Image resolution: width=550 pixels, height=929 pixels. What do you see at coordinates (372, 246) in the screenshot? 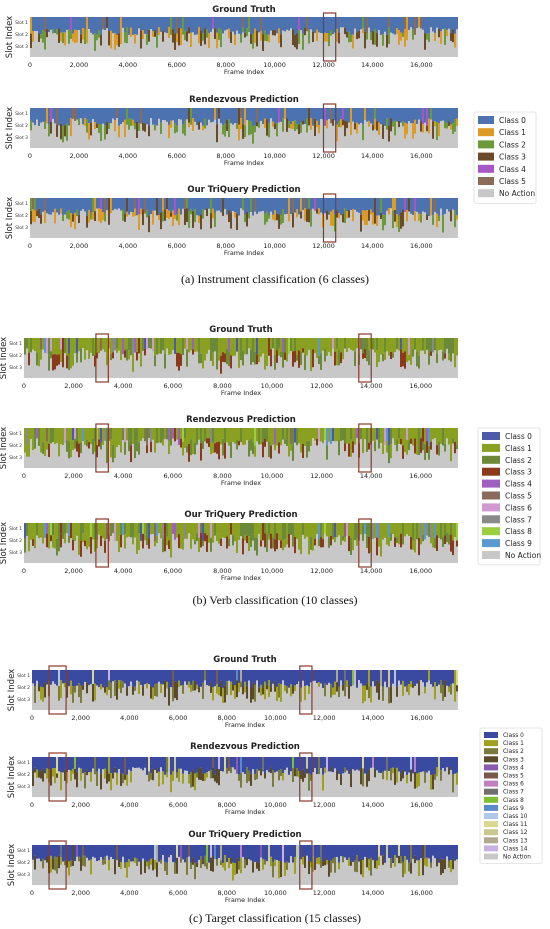
I see `x-tick-label: 14,000` at bounding box center [372, 246].